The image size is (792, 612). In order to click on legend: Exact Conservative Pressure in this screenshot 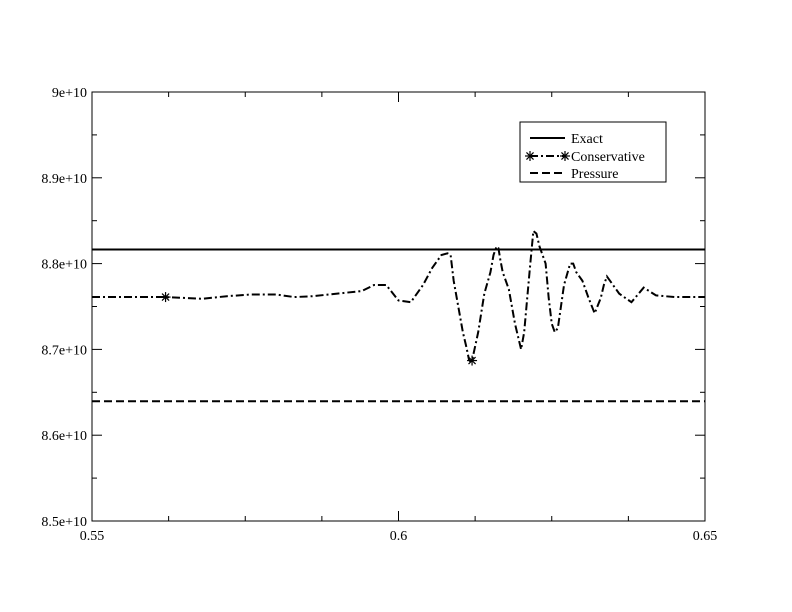, I will do `click(593, 152)`.